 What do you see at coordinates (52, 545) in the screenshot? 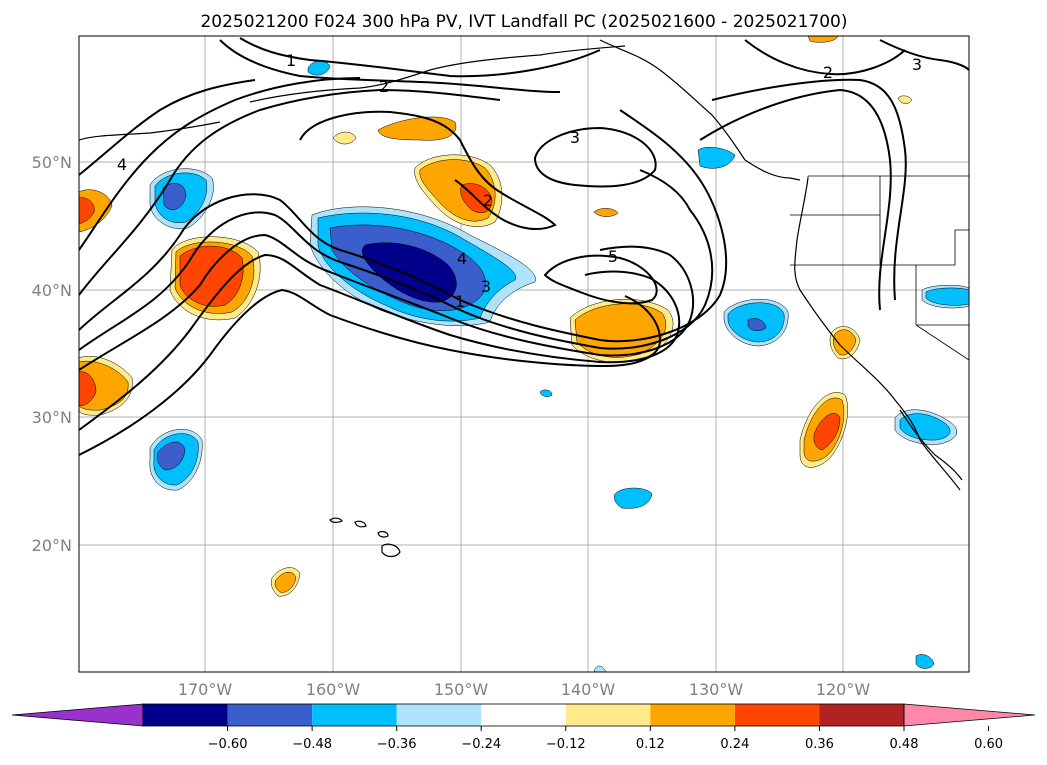
I see `lat-label: 20°N` at bounding box center [52, 545].